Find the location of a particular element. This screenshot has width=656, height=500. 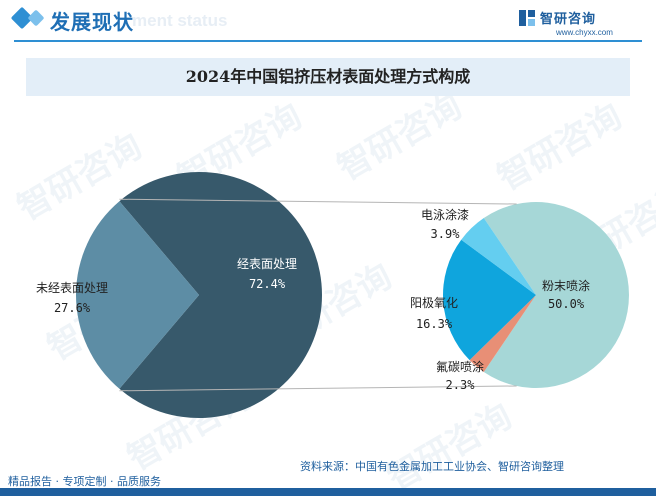

section-title: 发展现状 is located at coordinates (92, 22).